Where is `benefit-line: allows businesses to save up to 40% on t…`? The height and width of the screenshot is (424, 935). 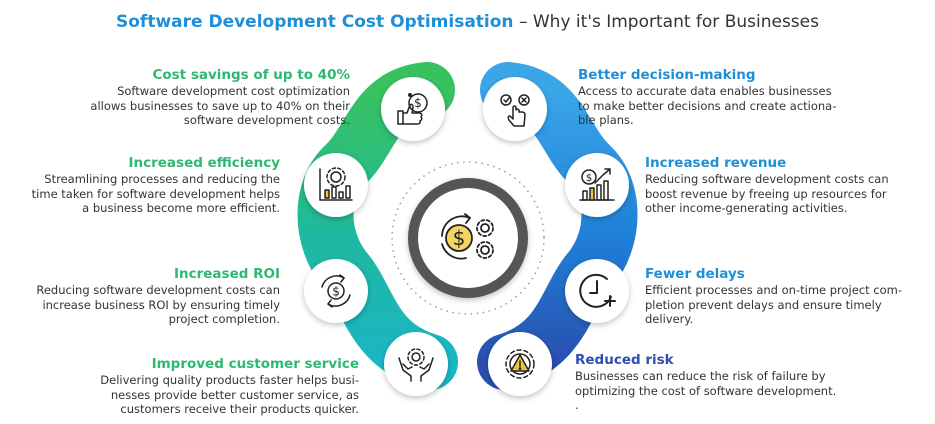
benefit-line: allows businesses to save up to 40% on t… is located at coordinates (220, 105).